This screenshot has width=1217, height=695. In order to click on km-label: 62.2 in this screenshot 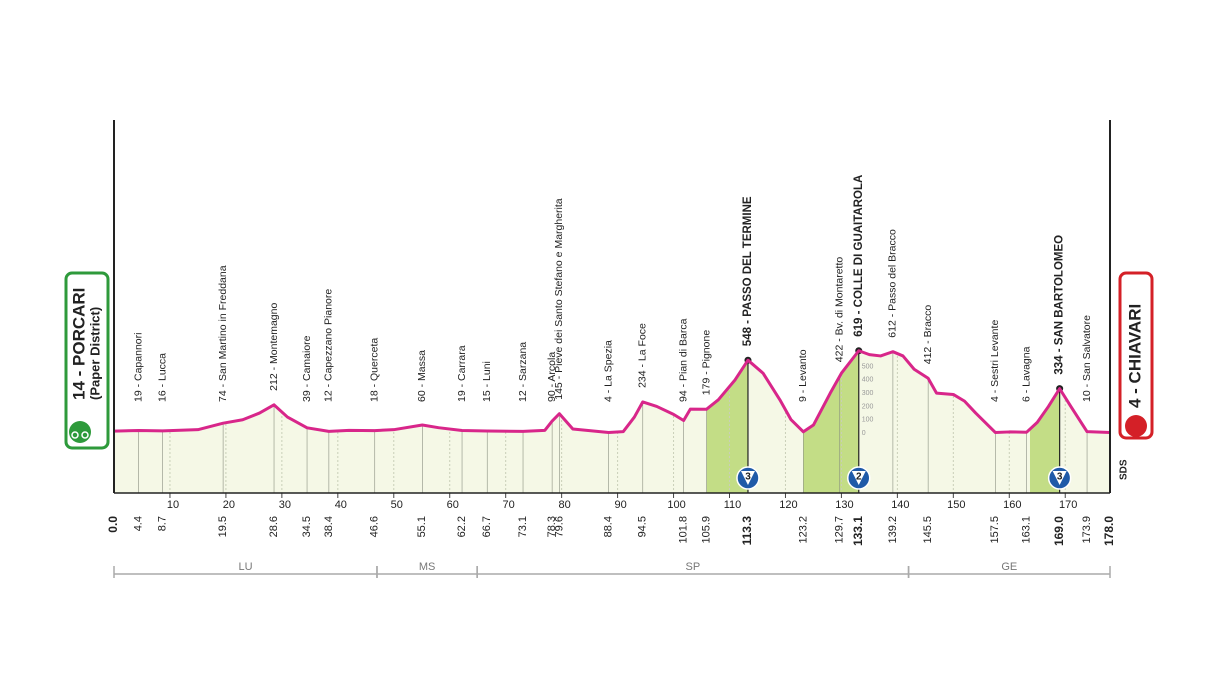, I will do `click(462, 526)`.